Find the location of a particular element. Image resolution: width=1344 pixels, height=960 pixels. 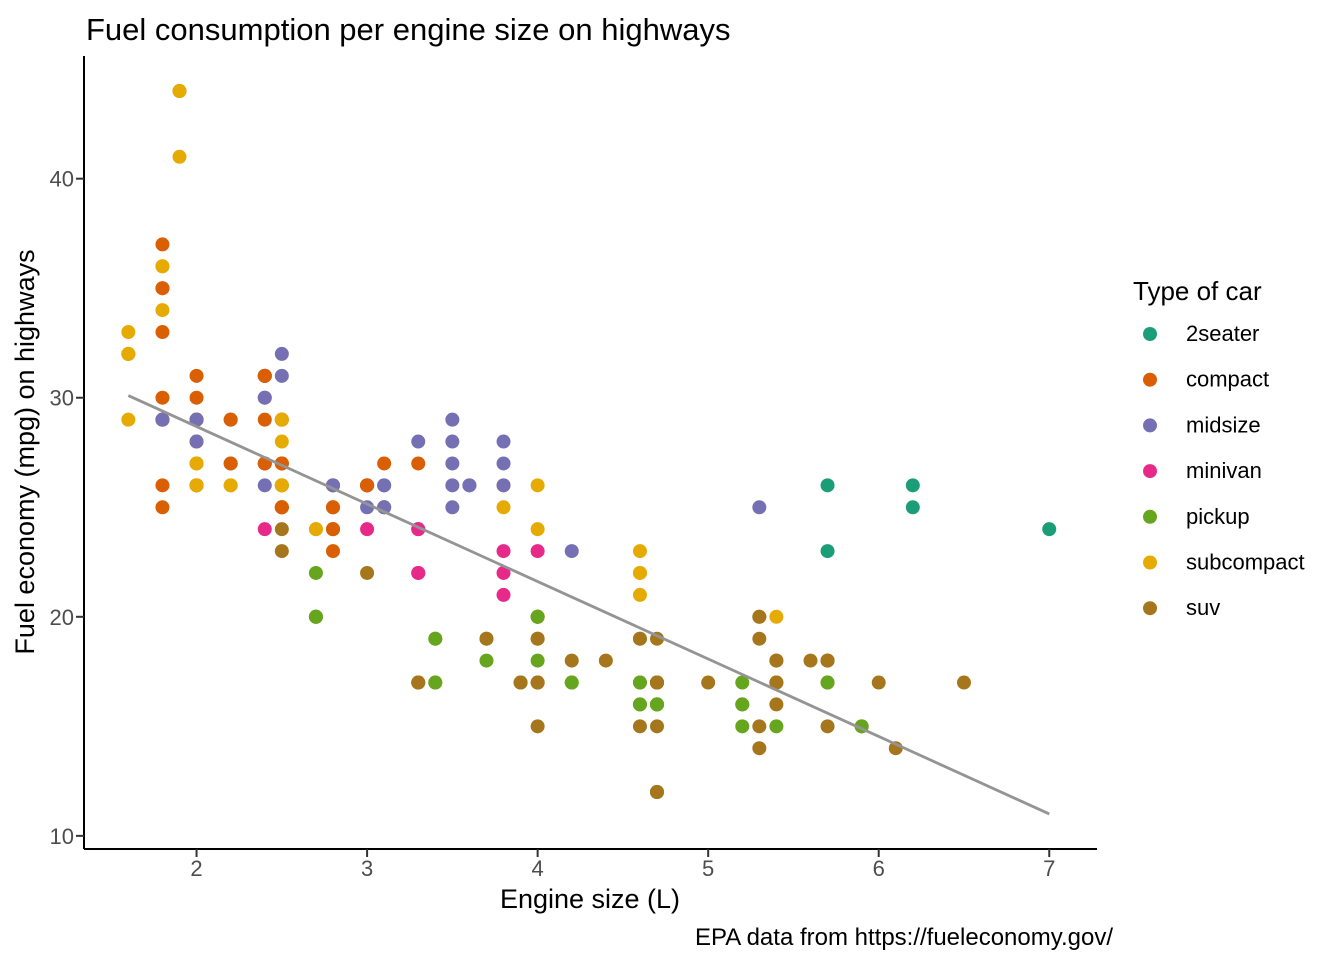

legend-key-midsize is located at coordinates (1150, 425).